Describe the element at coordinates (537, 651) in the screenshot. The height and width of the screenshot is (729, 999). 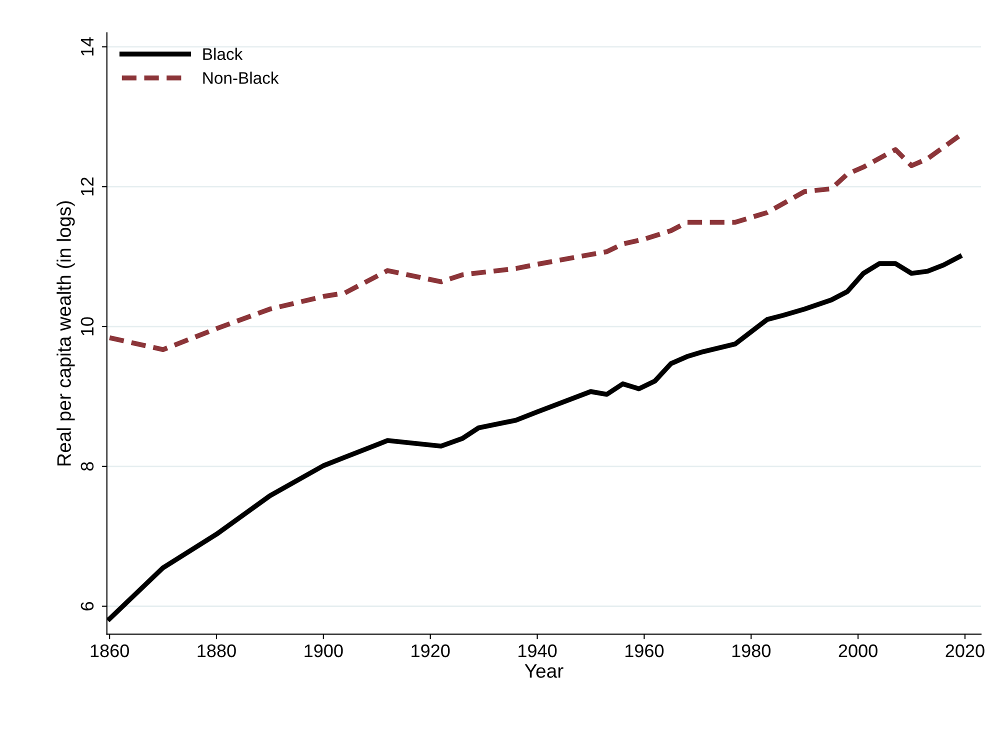
I see `x-tick-label: 1940` at that location.